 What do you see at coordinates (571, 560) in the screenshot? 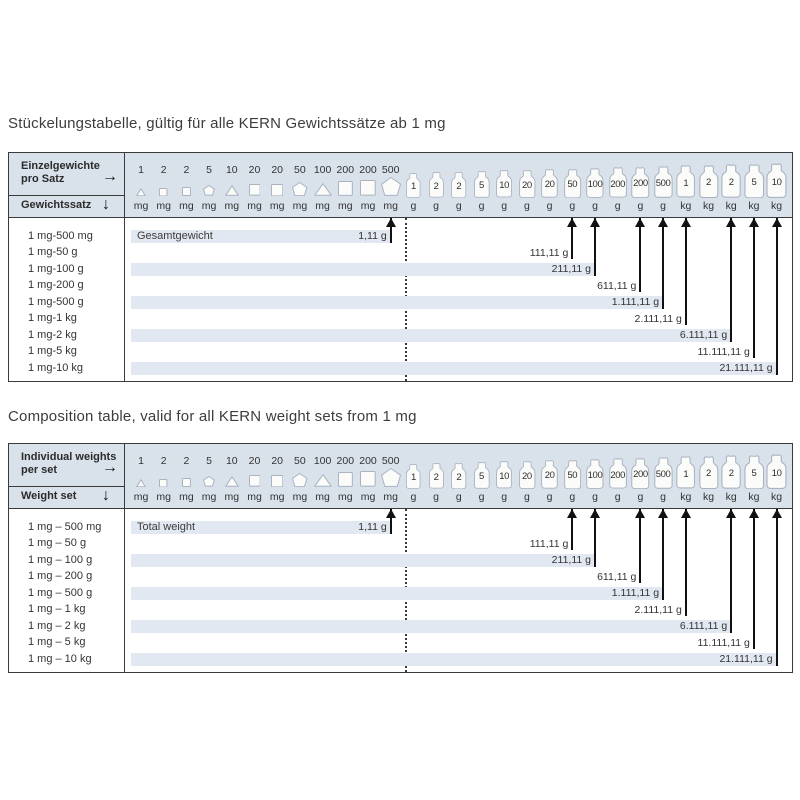
I see `total-weight-value: 211,11 g` at bounding box center [571, 560].